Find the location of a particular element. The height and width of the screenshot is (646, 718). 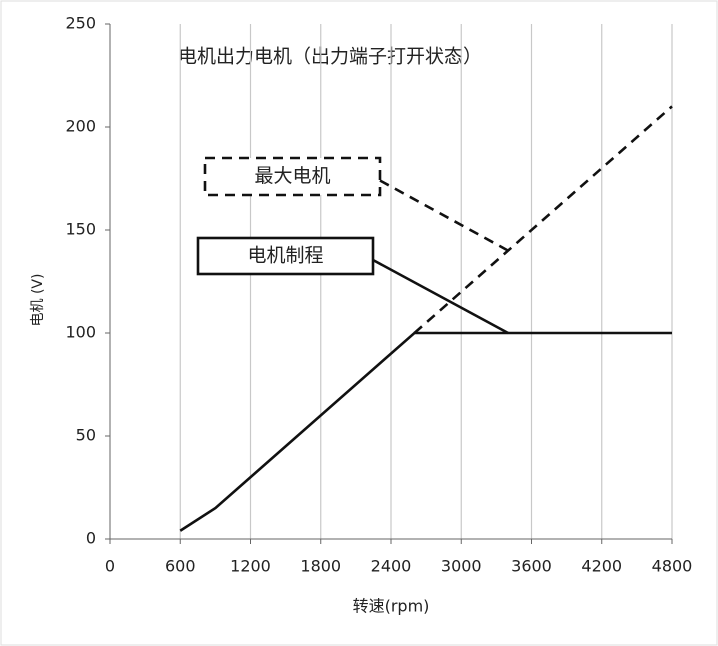

x-tick-label: 1800 is located at coordinates (320, 566).